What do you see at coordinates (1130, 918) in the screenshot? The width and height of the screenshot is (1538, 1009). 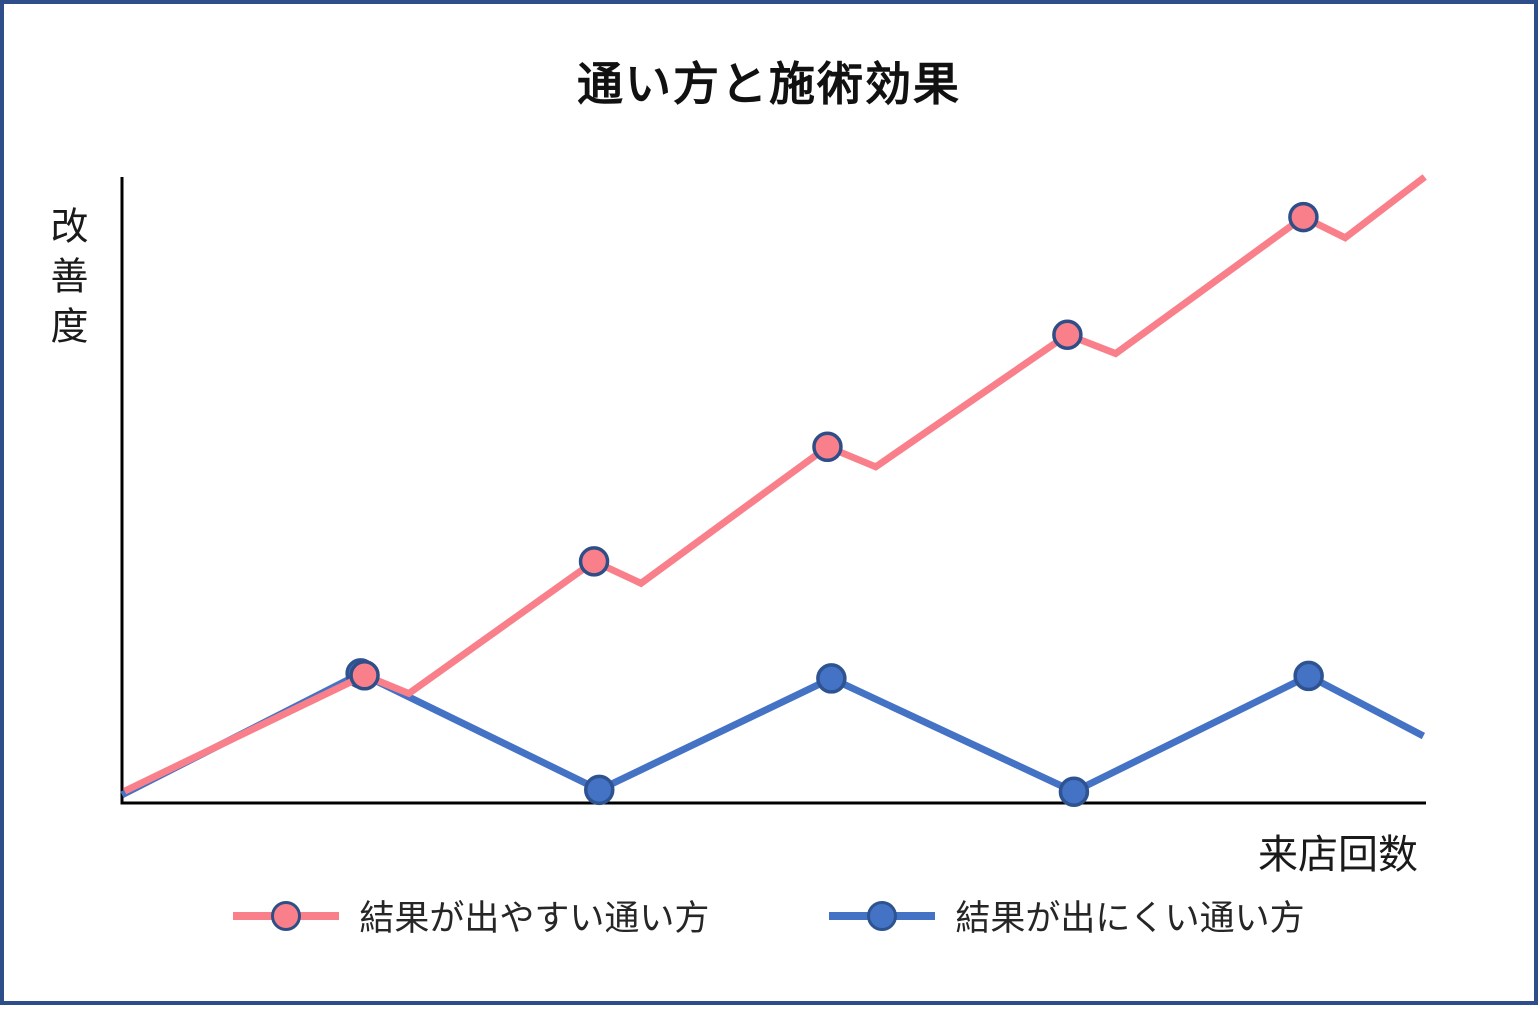 I see `legend-label-ineffective: 結果が出にくい通い方` at bounding box center [1130, 918].